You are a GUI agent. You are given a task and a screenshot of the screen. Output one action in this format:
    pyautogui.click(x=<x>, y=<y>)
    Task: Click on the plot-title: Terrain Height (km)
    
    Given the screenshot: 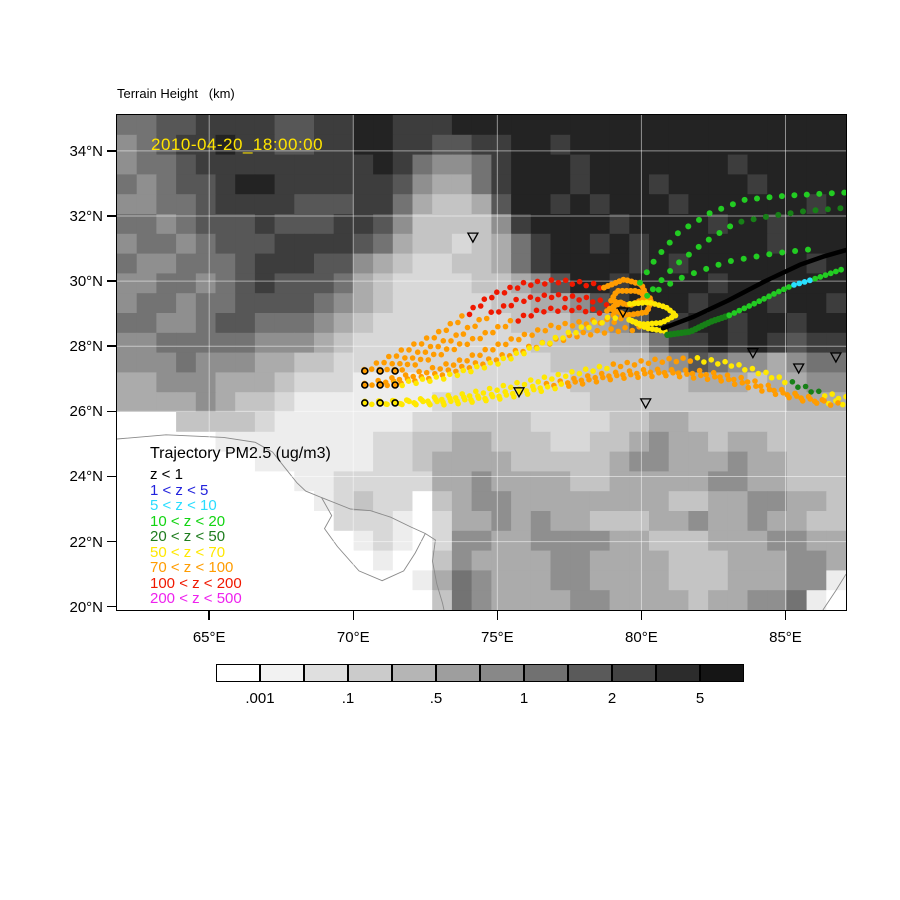 What is the action you would take?
    pyautogui.click(x=176, y=93)
    